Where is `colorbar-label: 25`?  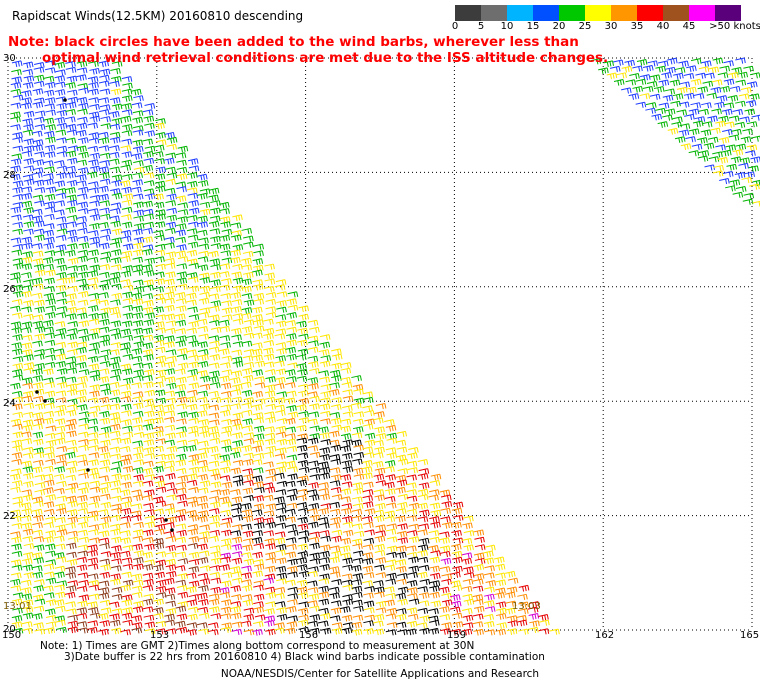 colorbar-label: 25 is located at coordinates (585, 26).